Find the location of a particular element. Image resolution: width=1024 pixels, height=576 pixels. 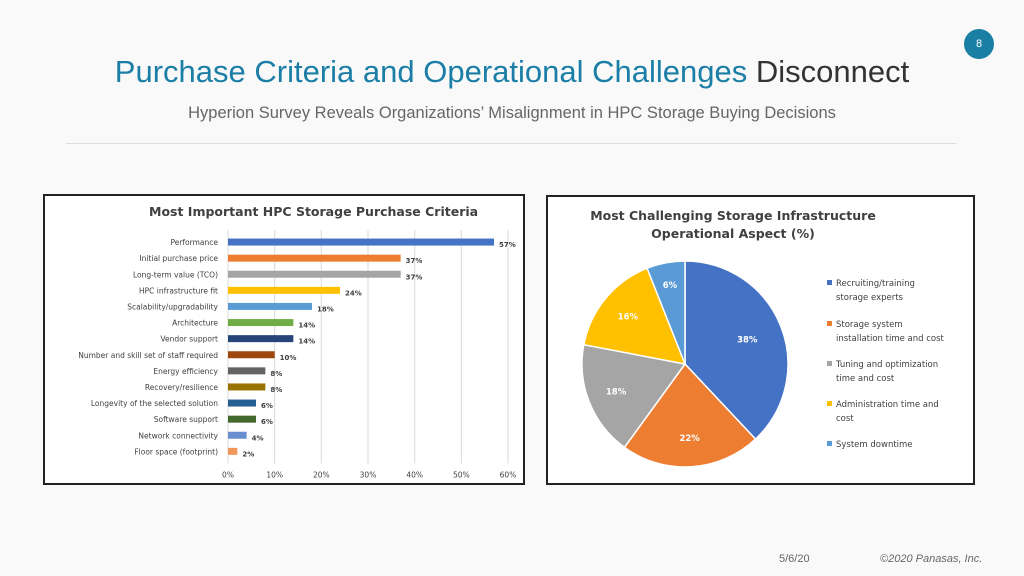

bar-data-label: 57% is located at coordinates (507, 245).